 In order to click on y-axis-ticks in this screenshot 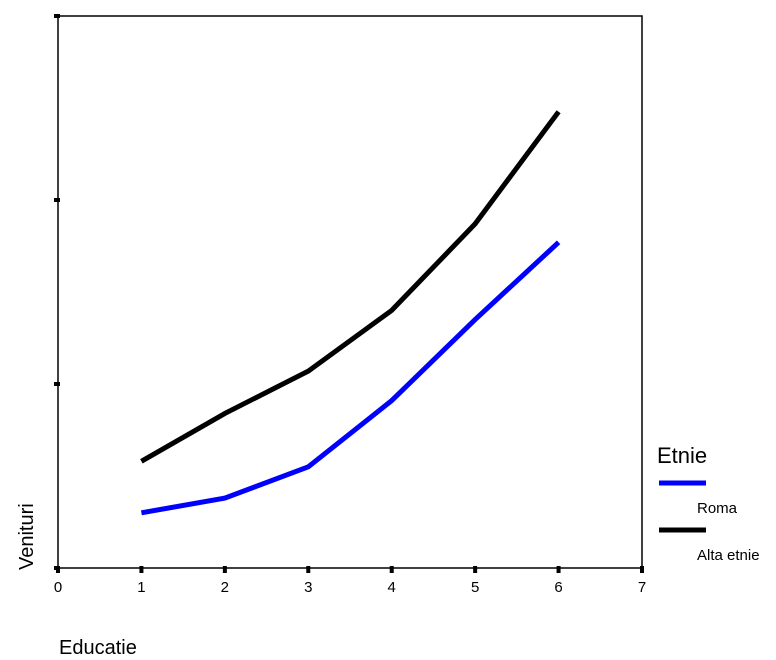, I will do `click(57, 292)`.